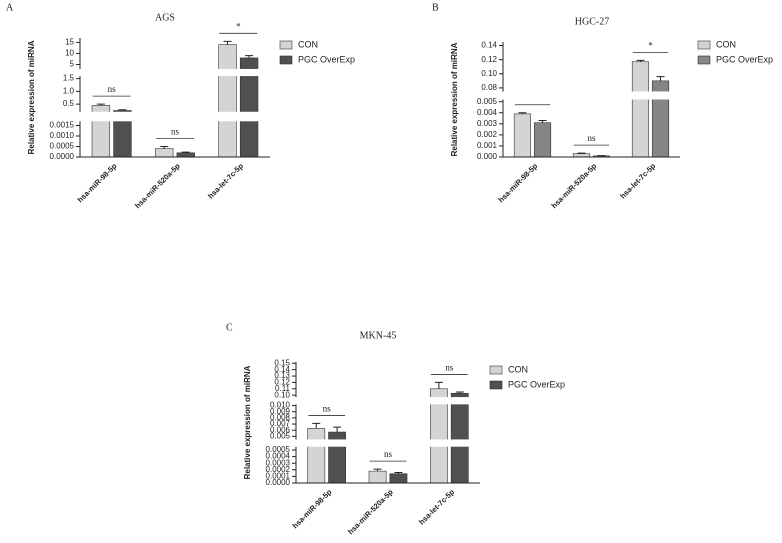  What do you see at coordinates (282, 375) in the screenshot?
I see `y-tick-label: 0.13` at bounding box center [282, 375].